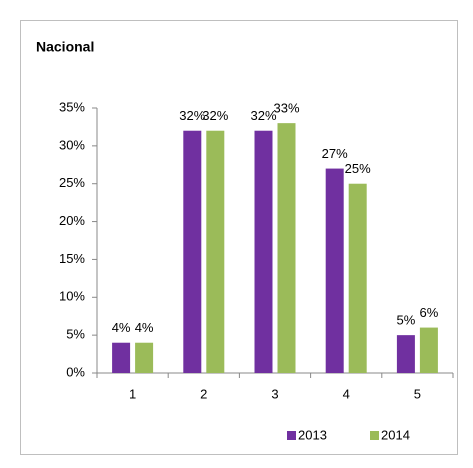 This screenshot has width=473, height=468. I want to click on y-tick-label: 30%, so click(72, 144).